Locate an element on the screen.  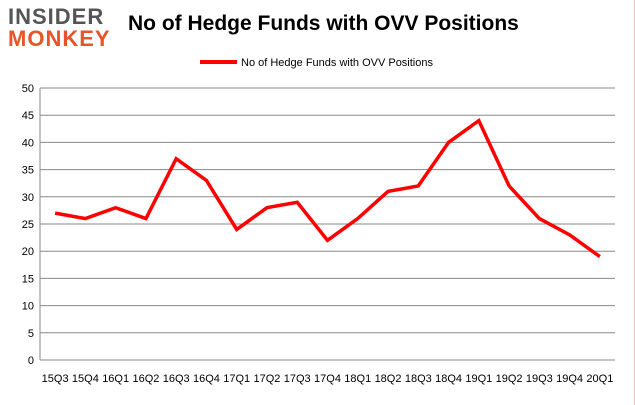
x-tick-label: 18Q1 is located at coordinates (357, 379).